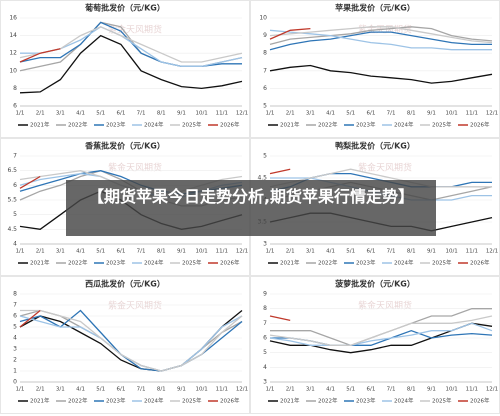  What do you see at coordinates (15, 360) in the screenshot?
I see `y-tick-label: 2` at bounding box center [15, 360].